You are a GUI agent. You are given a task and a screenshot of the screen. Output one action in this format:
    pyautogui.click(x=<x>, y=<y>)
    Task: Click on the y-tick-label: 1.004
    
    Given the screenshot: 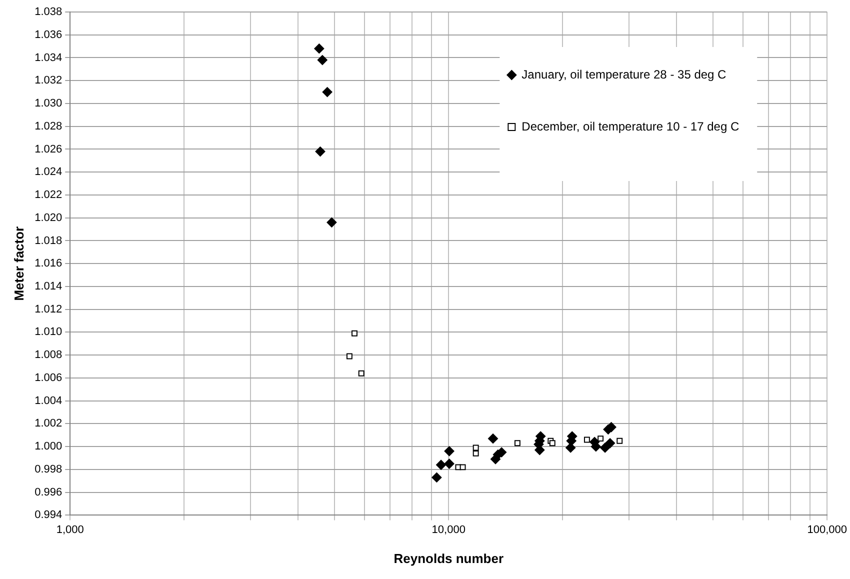 What is the action you would take?
    pyautogui.click(x=48, y=400)
    